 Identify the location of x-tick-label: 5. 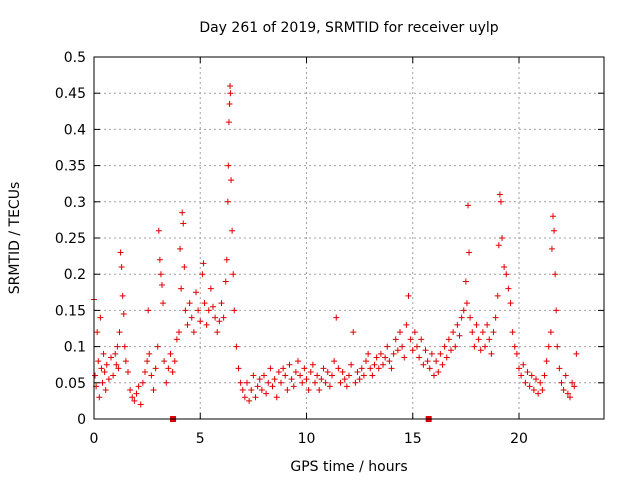
(200, 439).